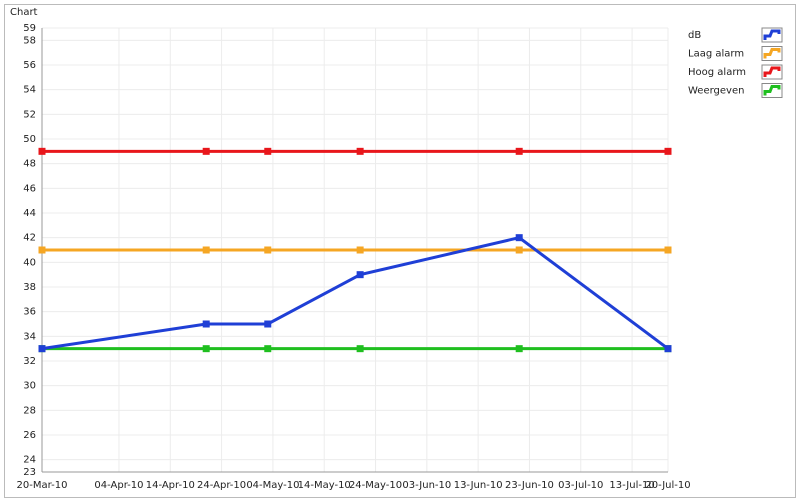  Describe the element at coordinates (631, 485) in the screenshot. I see `x-tick-label: 13-Jul-10` at that location.